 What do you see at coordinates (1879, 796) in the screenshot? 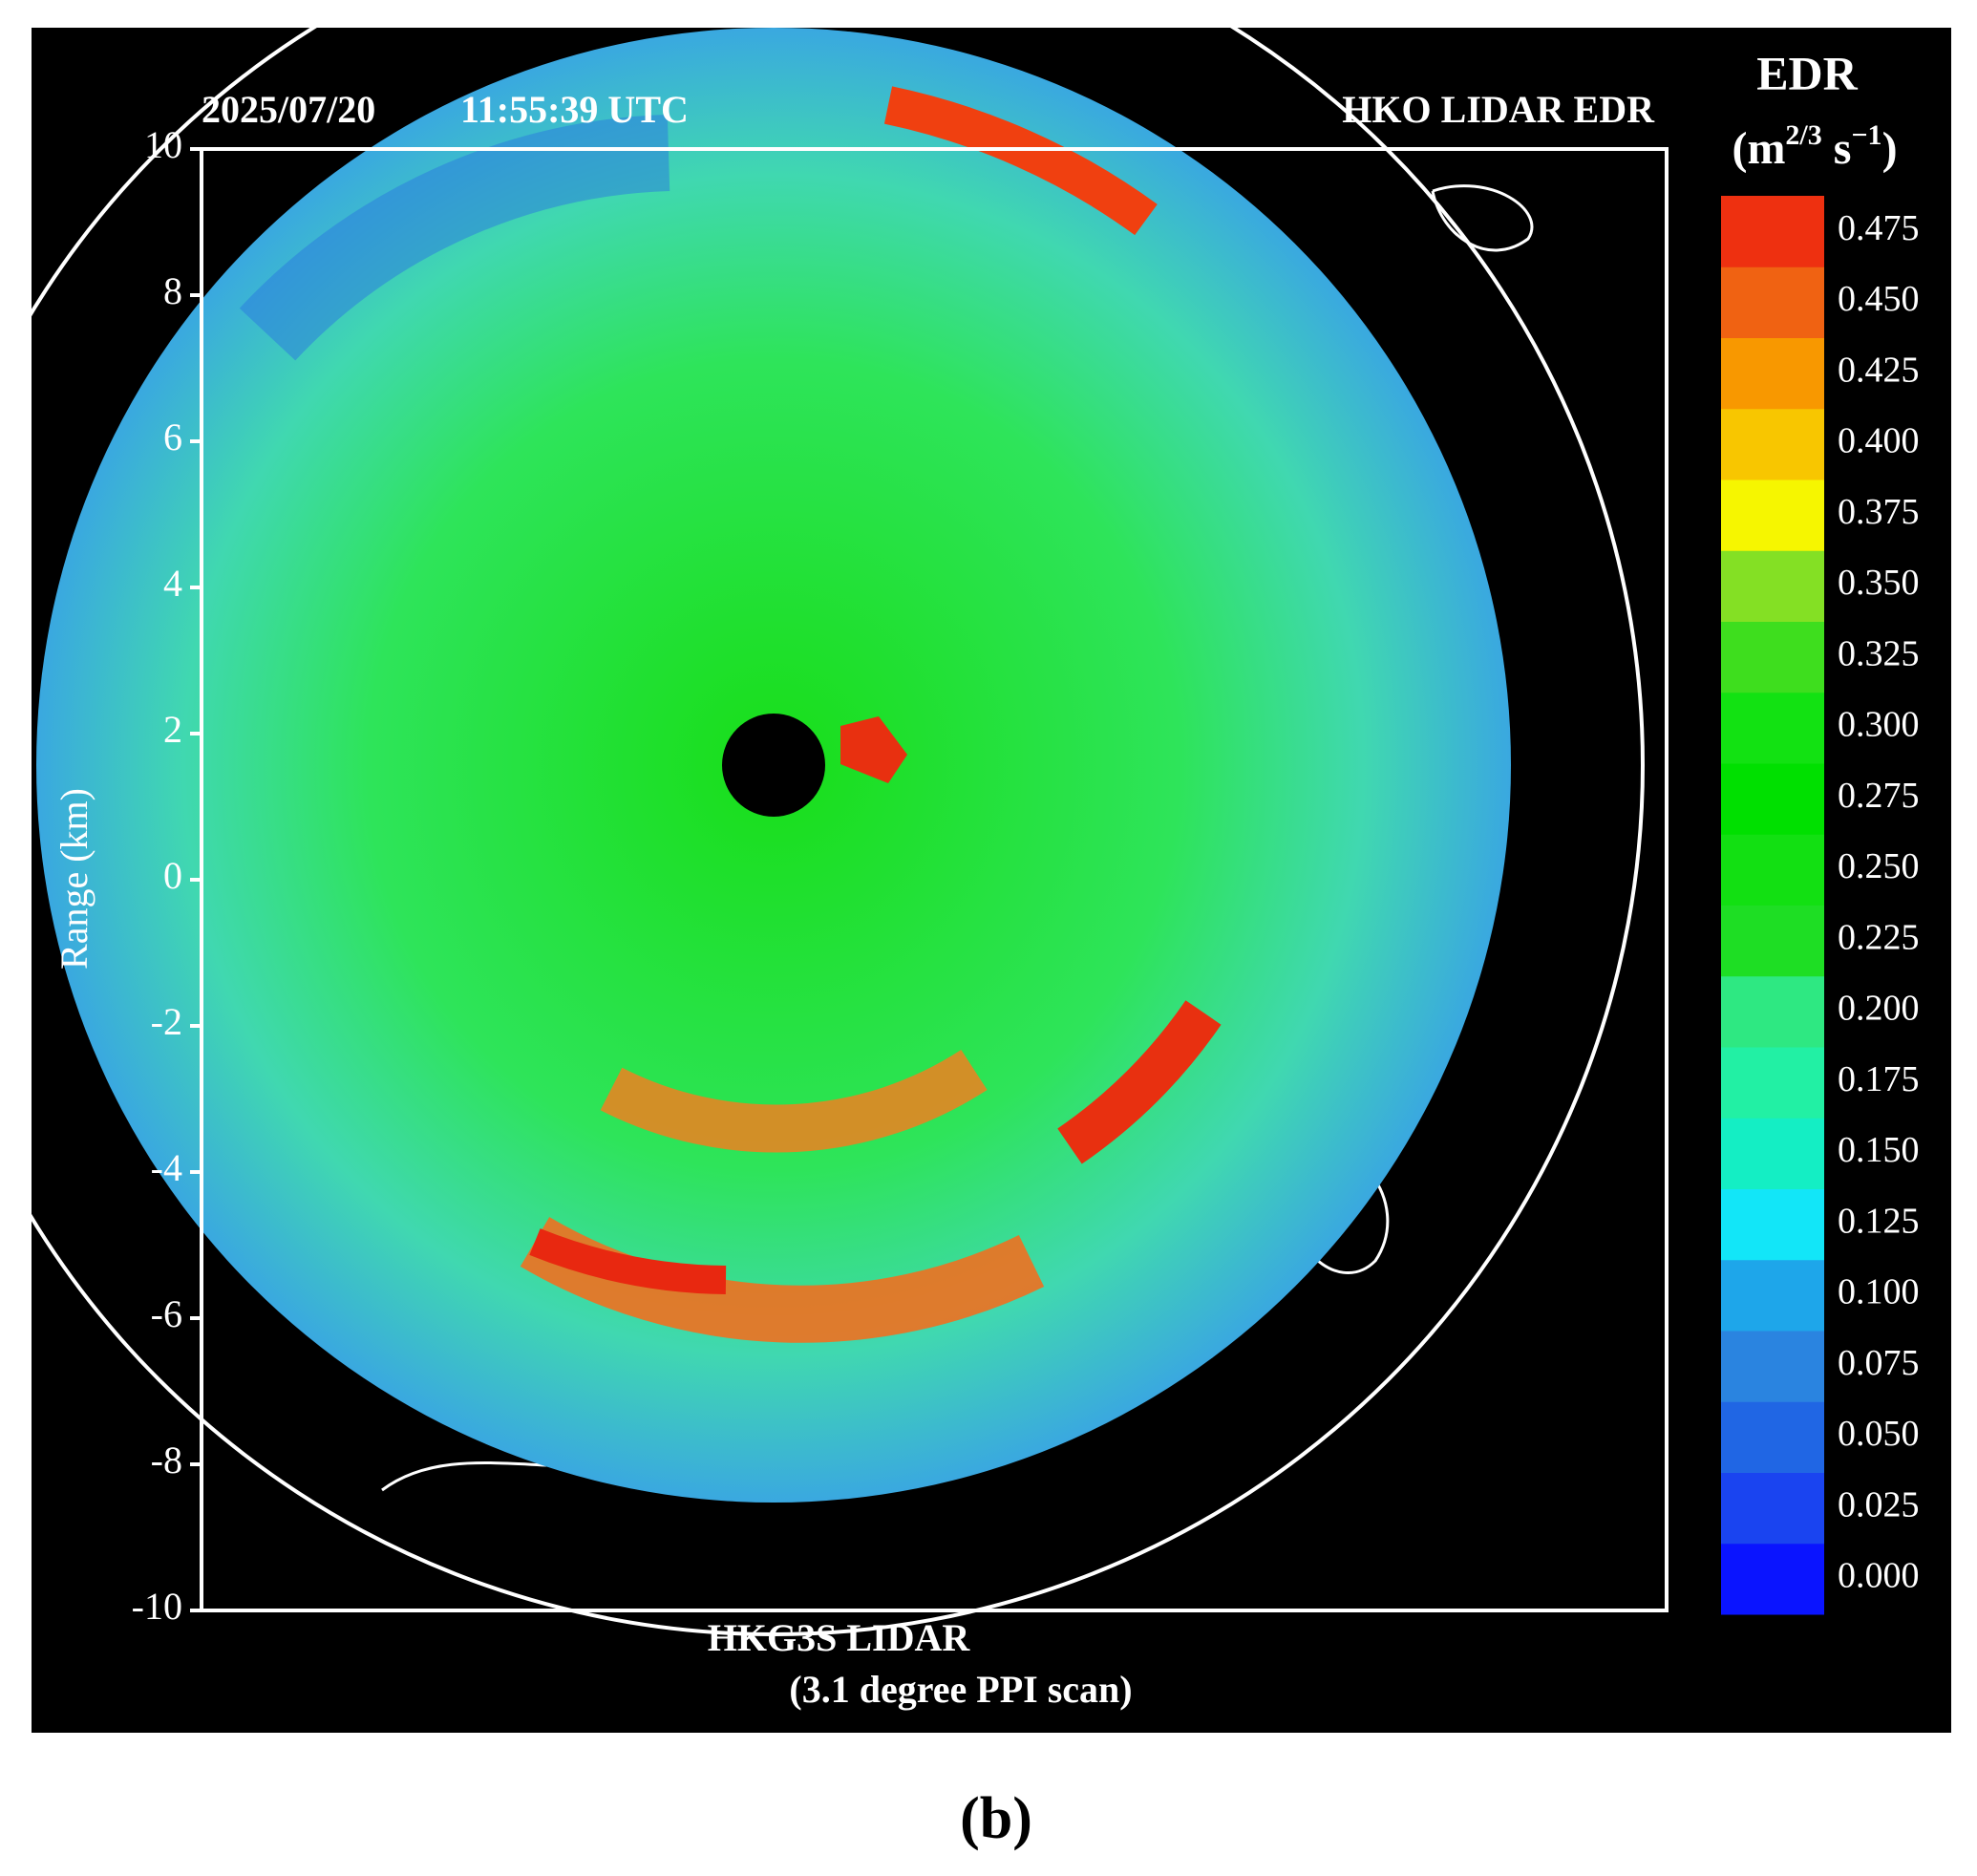
I see `colorbar-tick-label: 0.275` at bounding box center [1879, 796].